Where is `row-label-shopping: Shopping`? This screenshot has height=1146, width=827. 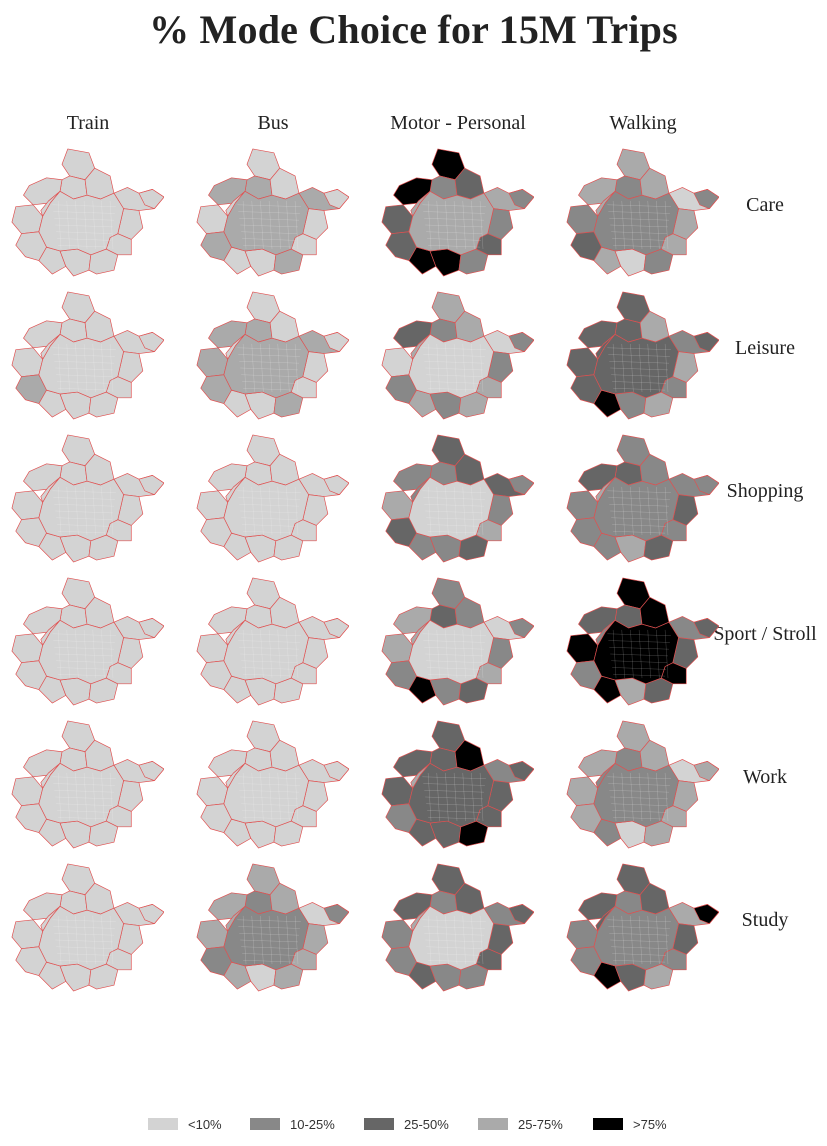
row-label-shopping: Shopping is located at coordinates (765, 491).